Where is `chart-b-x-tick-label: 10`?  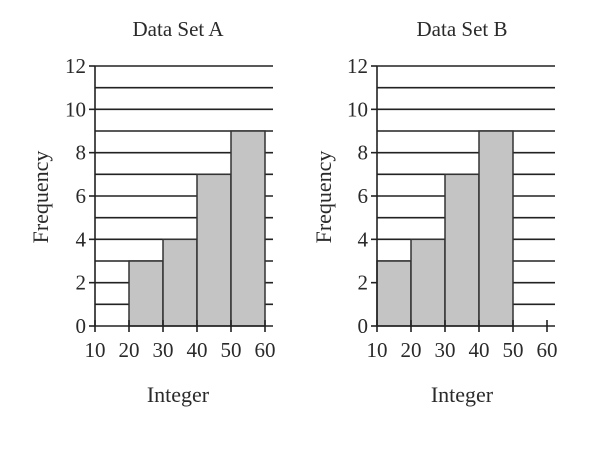 chart-b-x-tick-label: 10 is located at coordinates (377, 350).